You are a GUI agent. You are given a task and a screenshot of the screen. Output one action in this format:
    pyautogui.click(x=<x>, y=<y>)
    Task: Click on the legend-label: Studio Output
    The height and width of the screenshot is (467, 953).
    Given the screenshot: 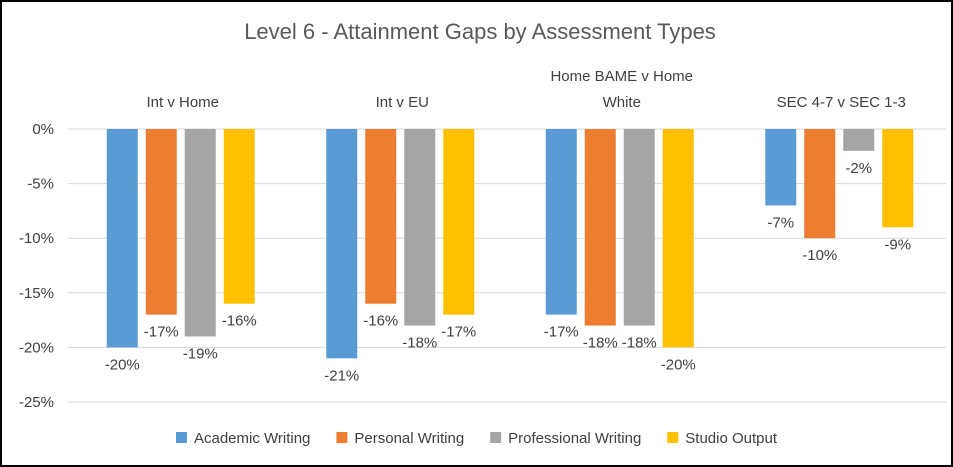 What is the action you would take?
    pyautogui.click(x=731, y=438)
    